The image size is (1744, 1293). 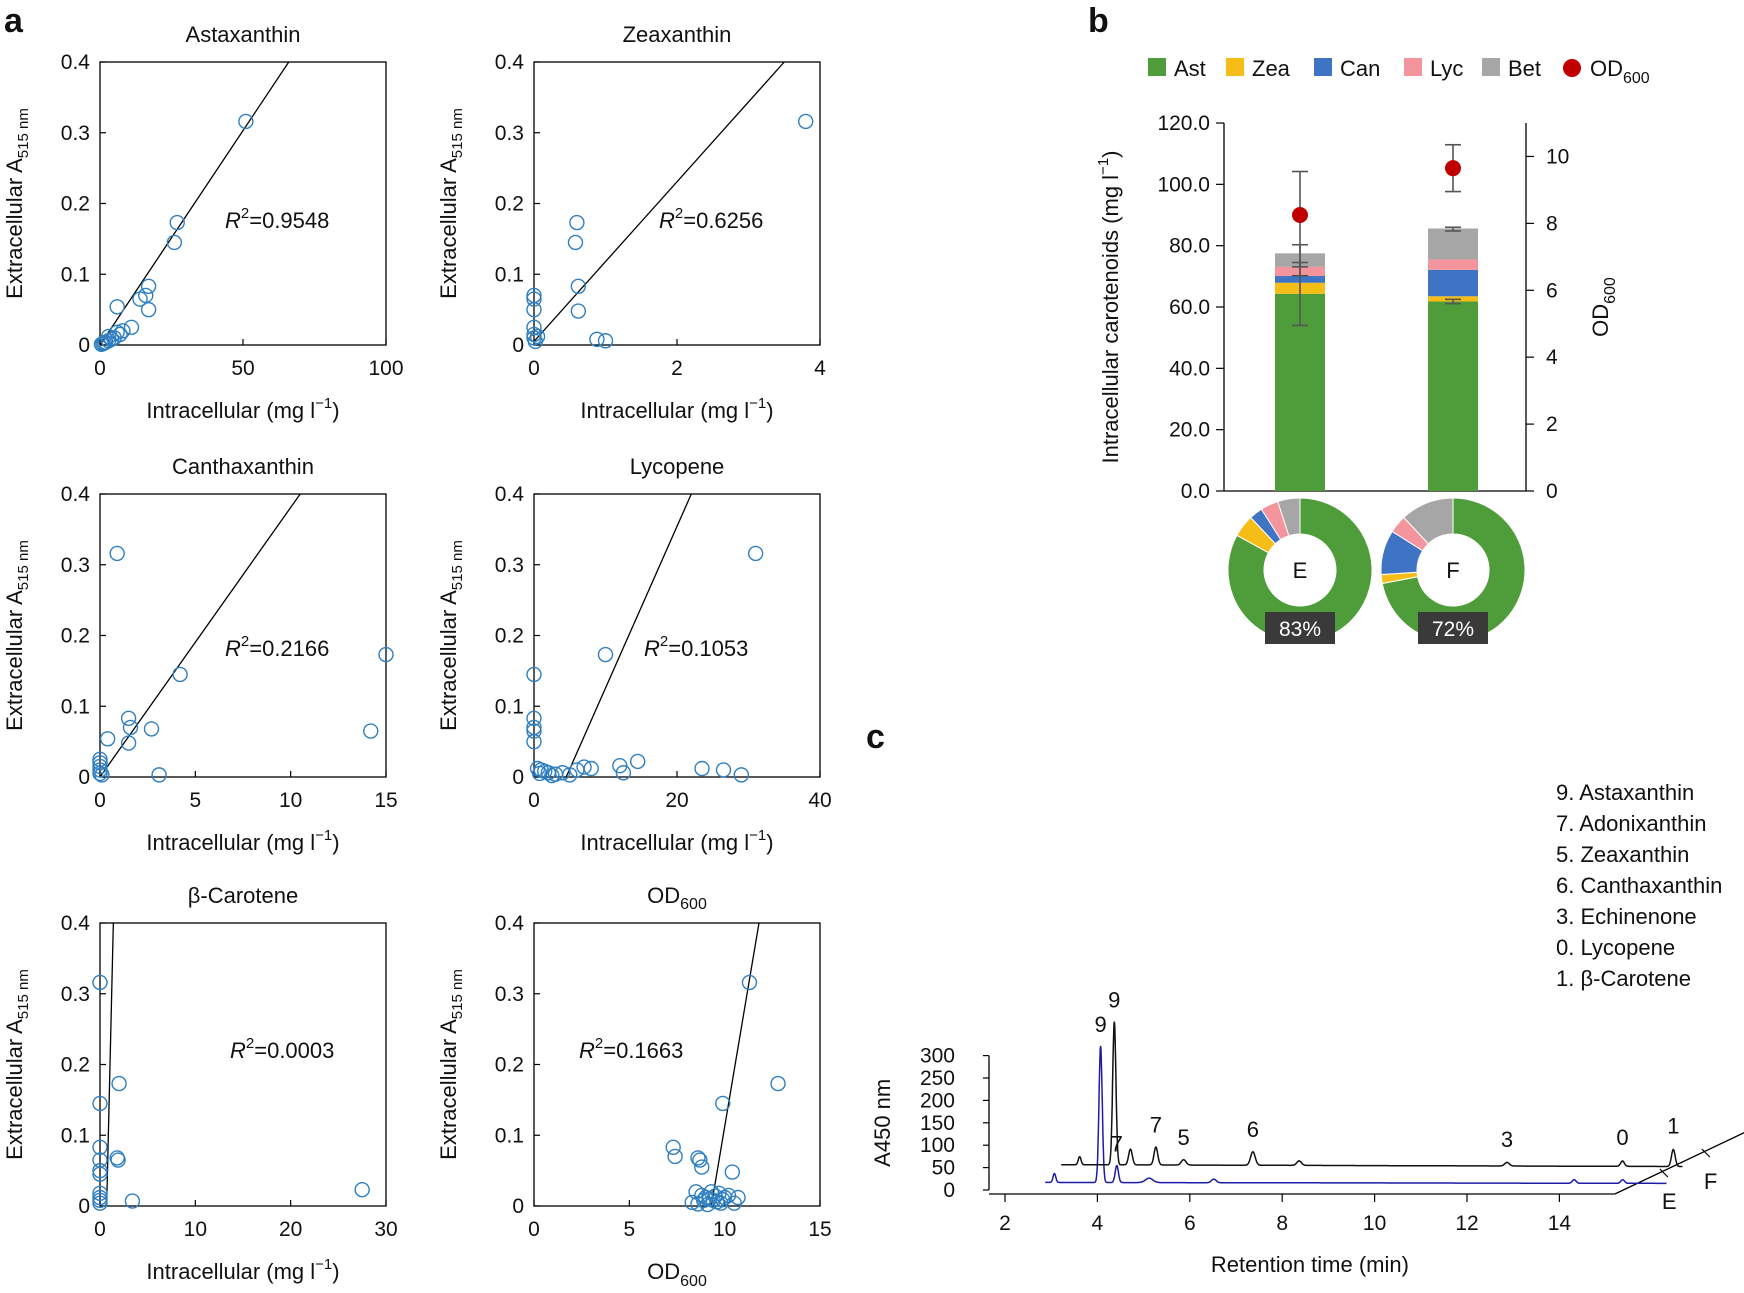 I want to click on y2-axis-label: OD600, so click(x=1603, y=307).